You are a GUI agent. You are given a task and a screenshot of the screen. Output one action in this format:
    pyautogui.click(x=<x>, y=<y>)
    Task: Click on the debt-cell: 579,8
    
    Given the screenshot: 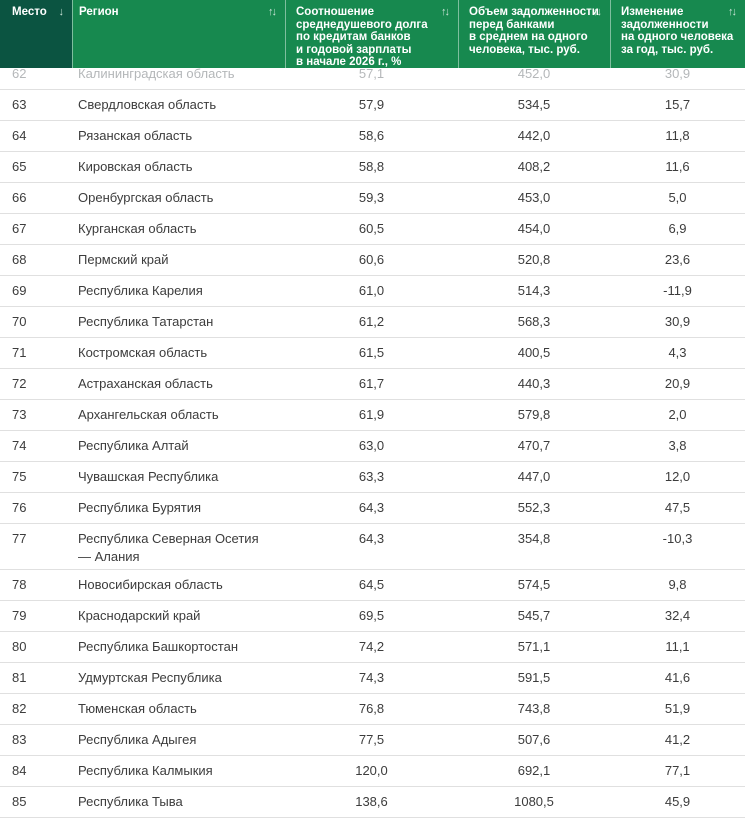 What is the action you would take?
    pyautogui.click(x=534, y=415)
    